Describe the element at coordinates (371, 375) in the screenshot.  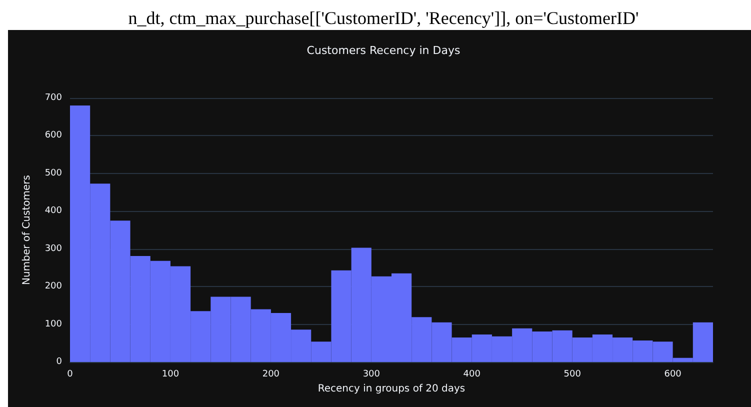
I see `x-tick-label: 300` at that location.